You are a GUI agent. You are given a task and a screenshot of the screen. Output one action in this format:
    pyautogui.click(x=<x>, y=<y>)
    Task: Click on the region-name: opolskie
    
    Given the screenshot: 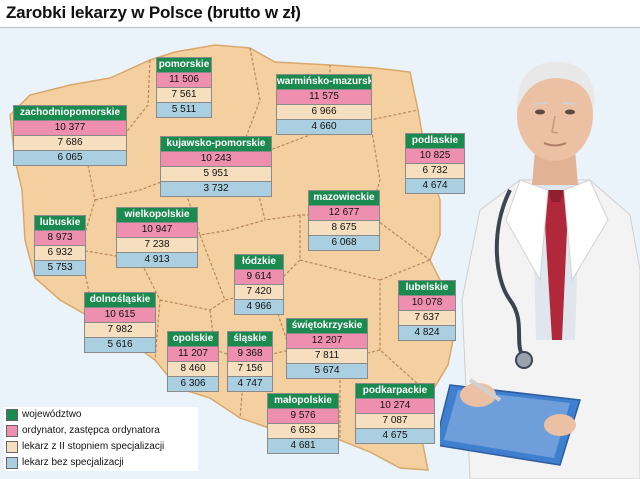 What is the action you would take?
    pyautogui.click(x=193, y=339)
    